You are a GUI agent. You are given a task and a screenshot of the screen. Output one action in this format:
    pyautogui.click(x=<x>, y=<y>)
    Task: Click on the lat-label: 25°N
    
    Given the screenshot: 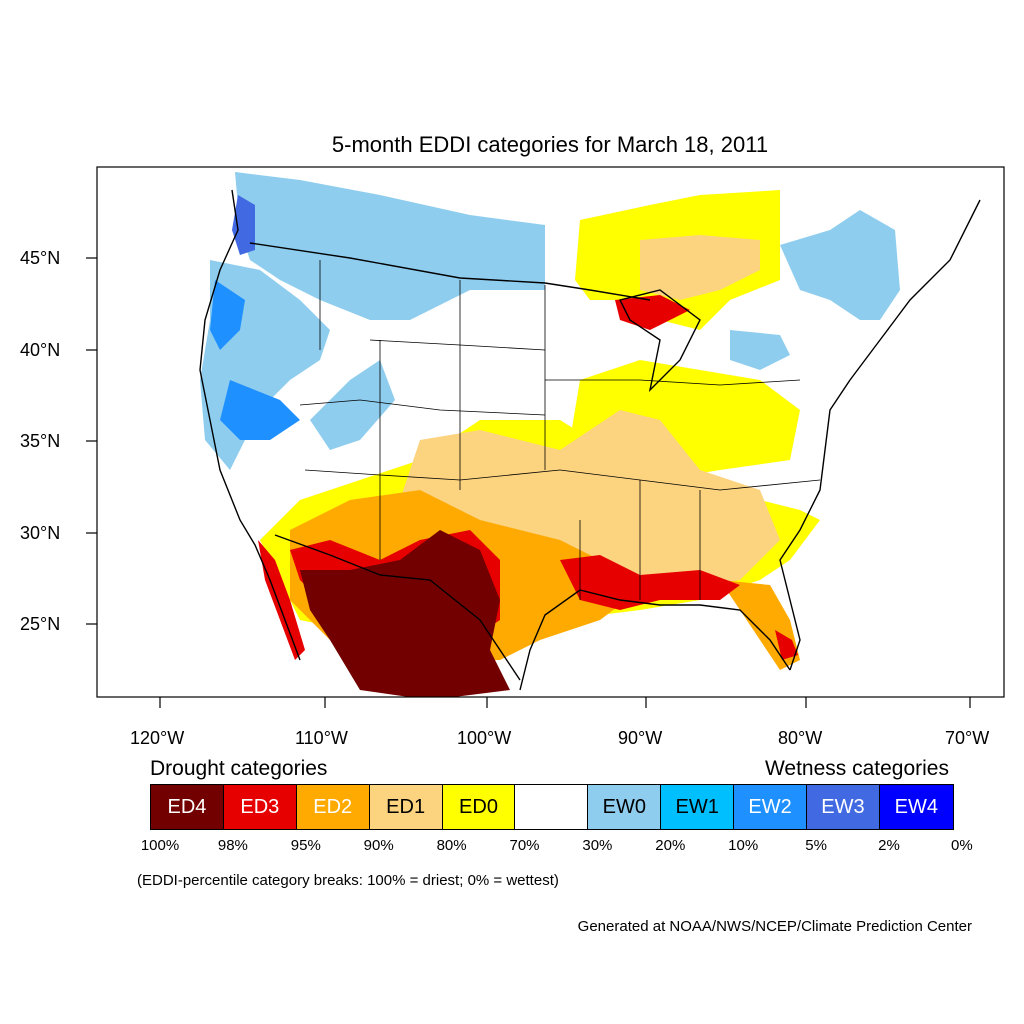 What is the action you would take?
    pyautogui.click(x=40, y=624)
    